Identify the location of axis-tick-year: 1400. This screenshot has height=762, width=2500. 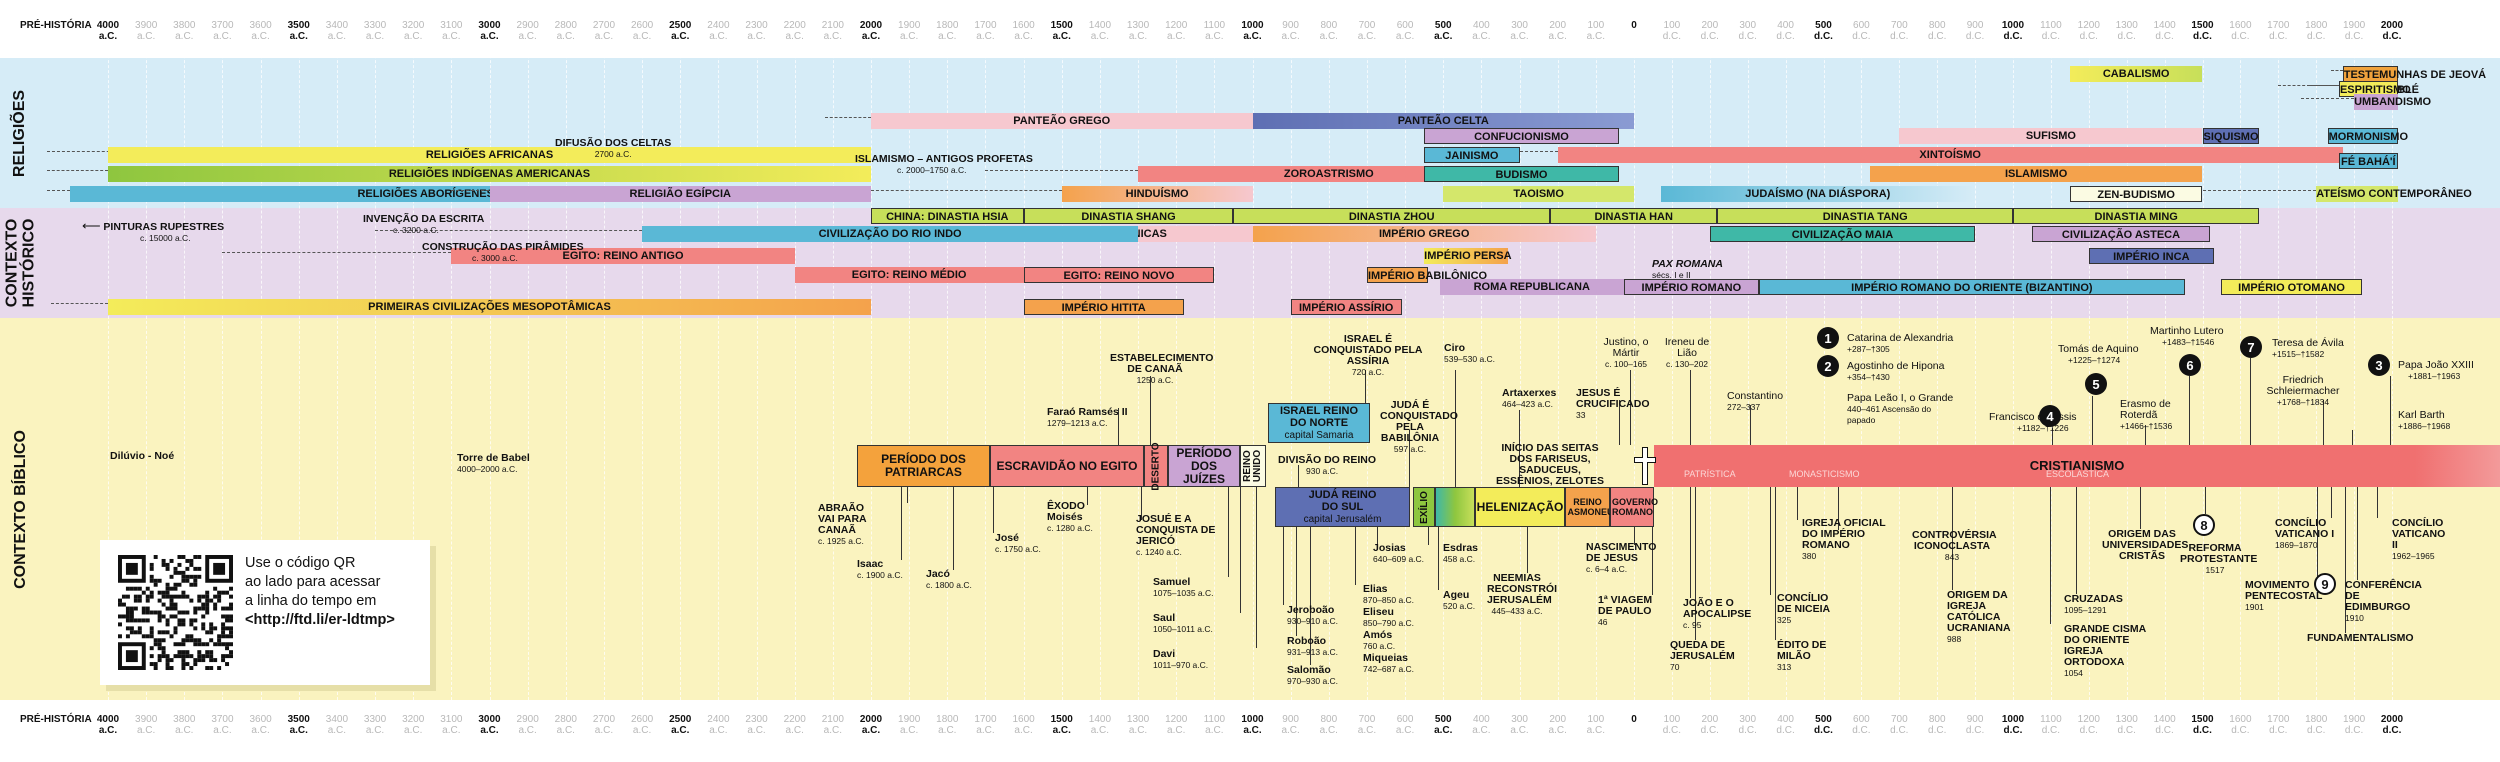
(1100, 719).